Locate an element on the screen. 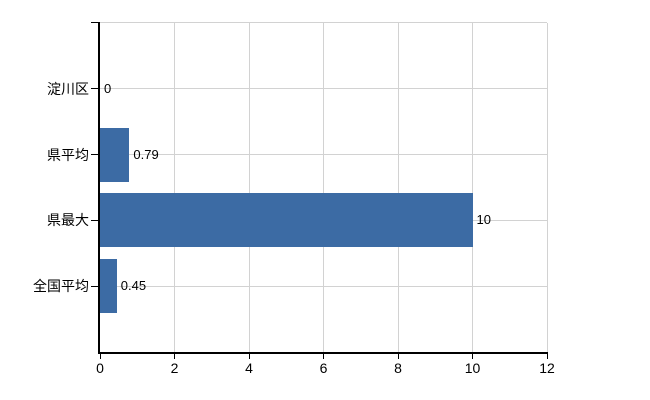 This screenshot has height=400, width=650. x-tick-label: 0 is located at coordinates (100, 368).